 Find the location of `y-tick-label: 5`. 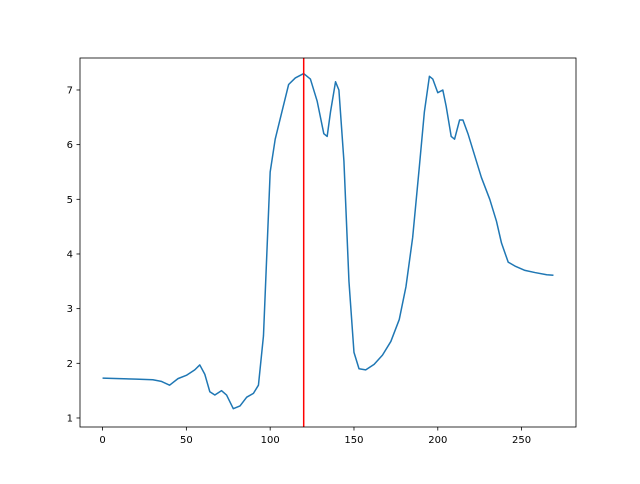

y-tick-label: 5 is located at coordinates (70, 200).